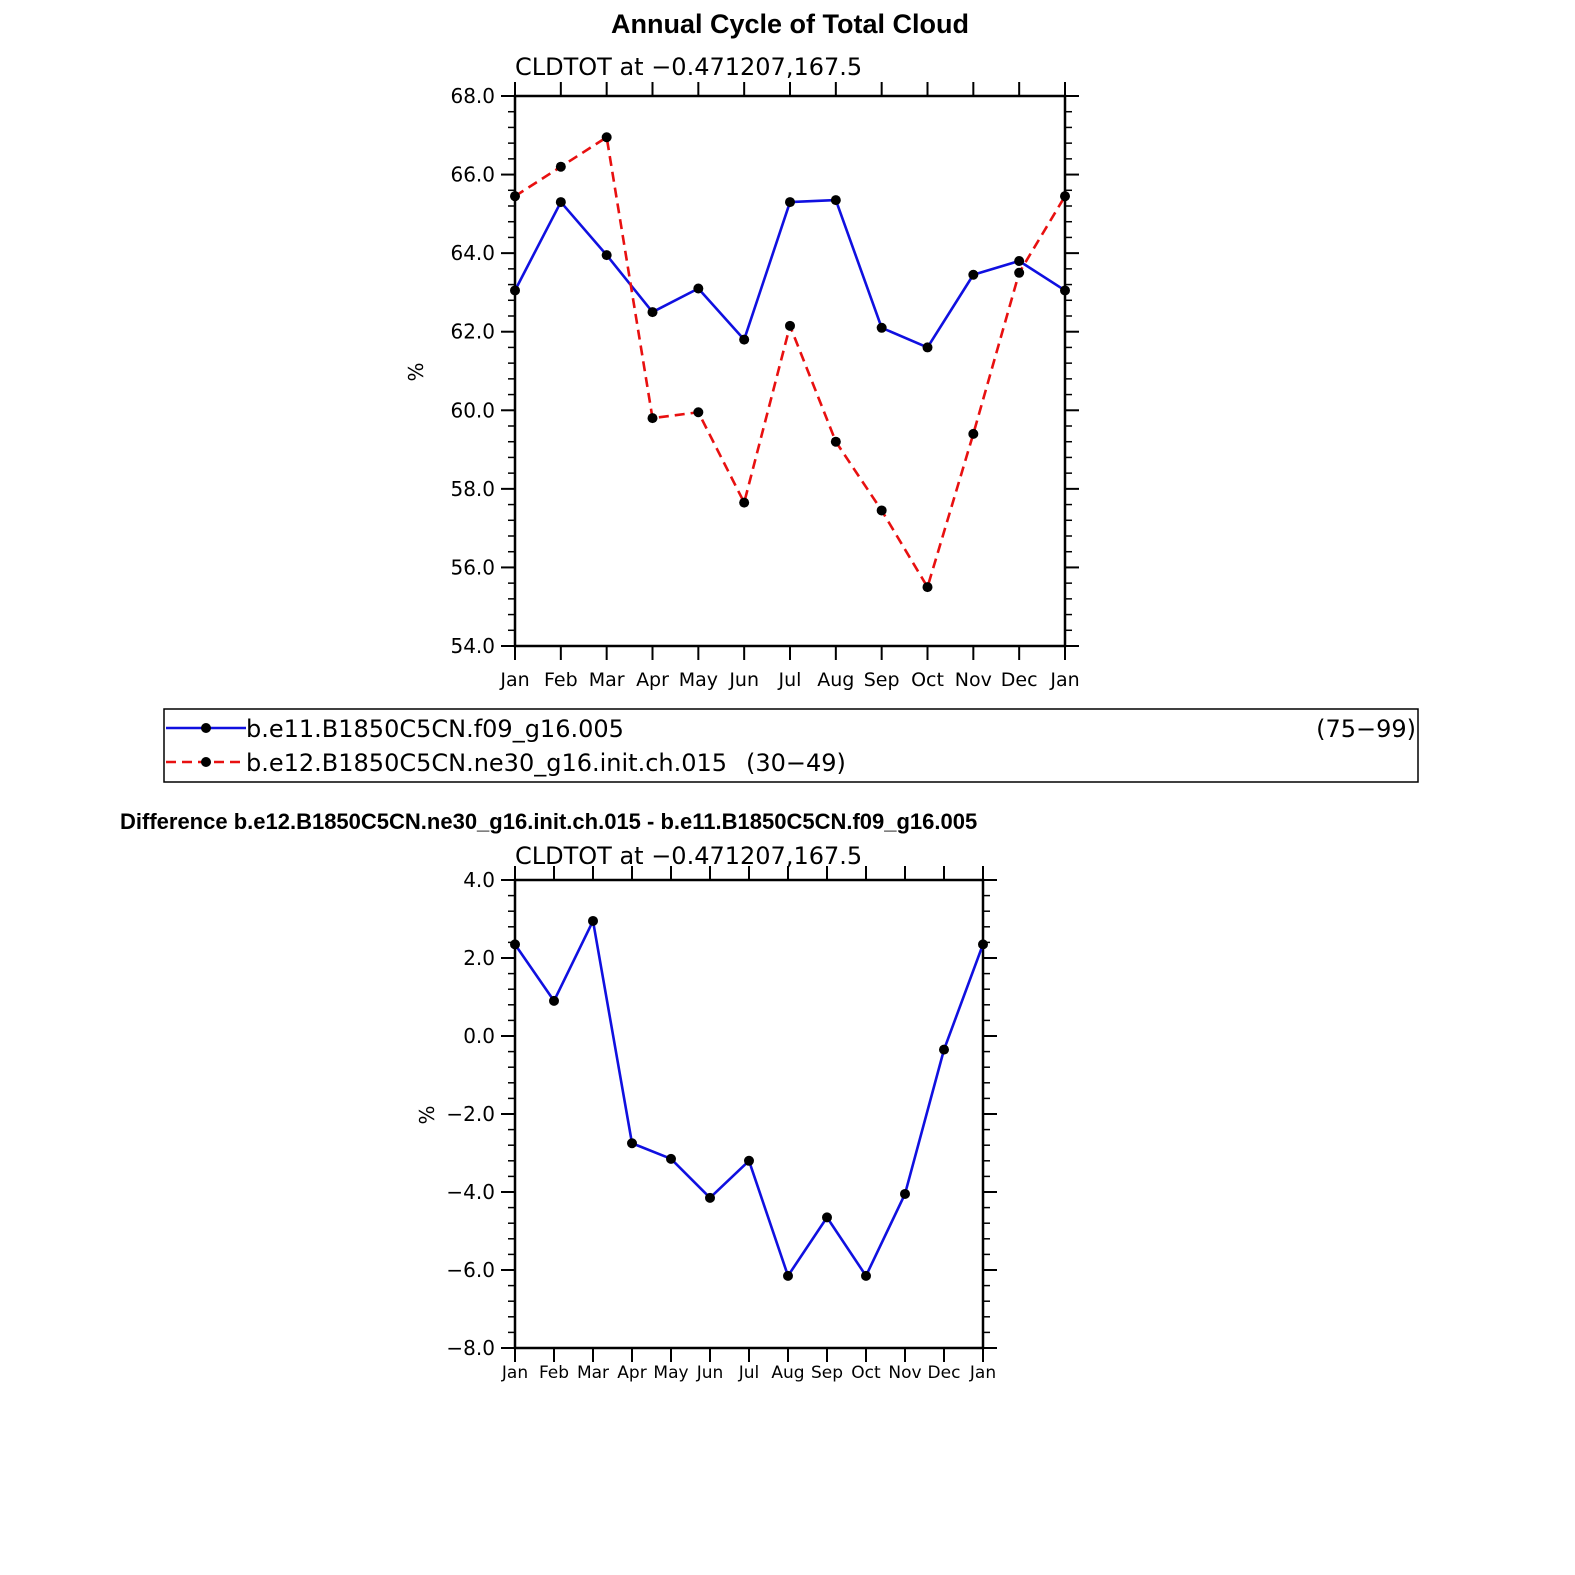 The width and height of the screenshot is (1575, 1575). I want to click on plot-frame, so click(790, 371).